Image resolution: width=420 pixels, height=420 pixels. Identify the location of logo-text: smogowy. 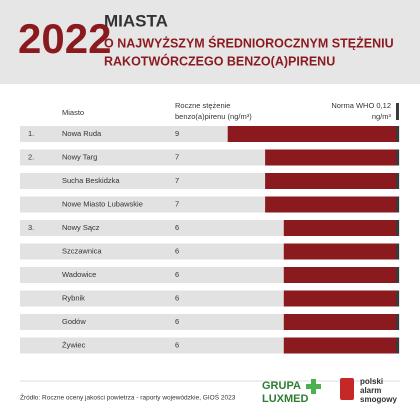
(378, 399).